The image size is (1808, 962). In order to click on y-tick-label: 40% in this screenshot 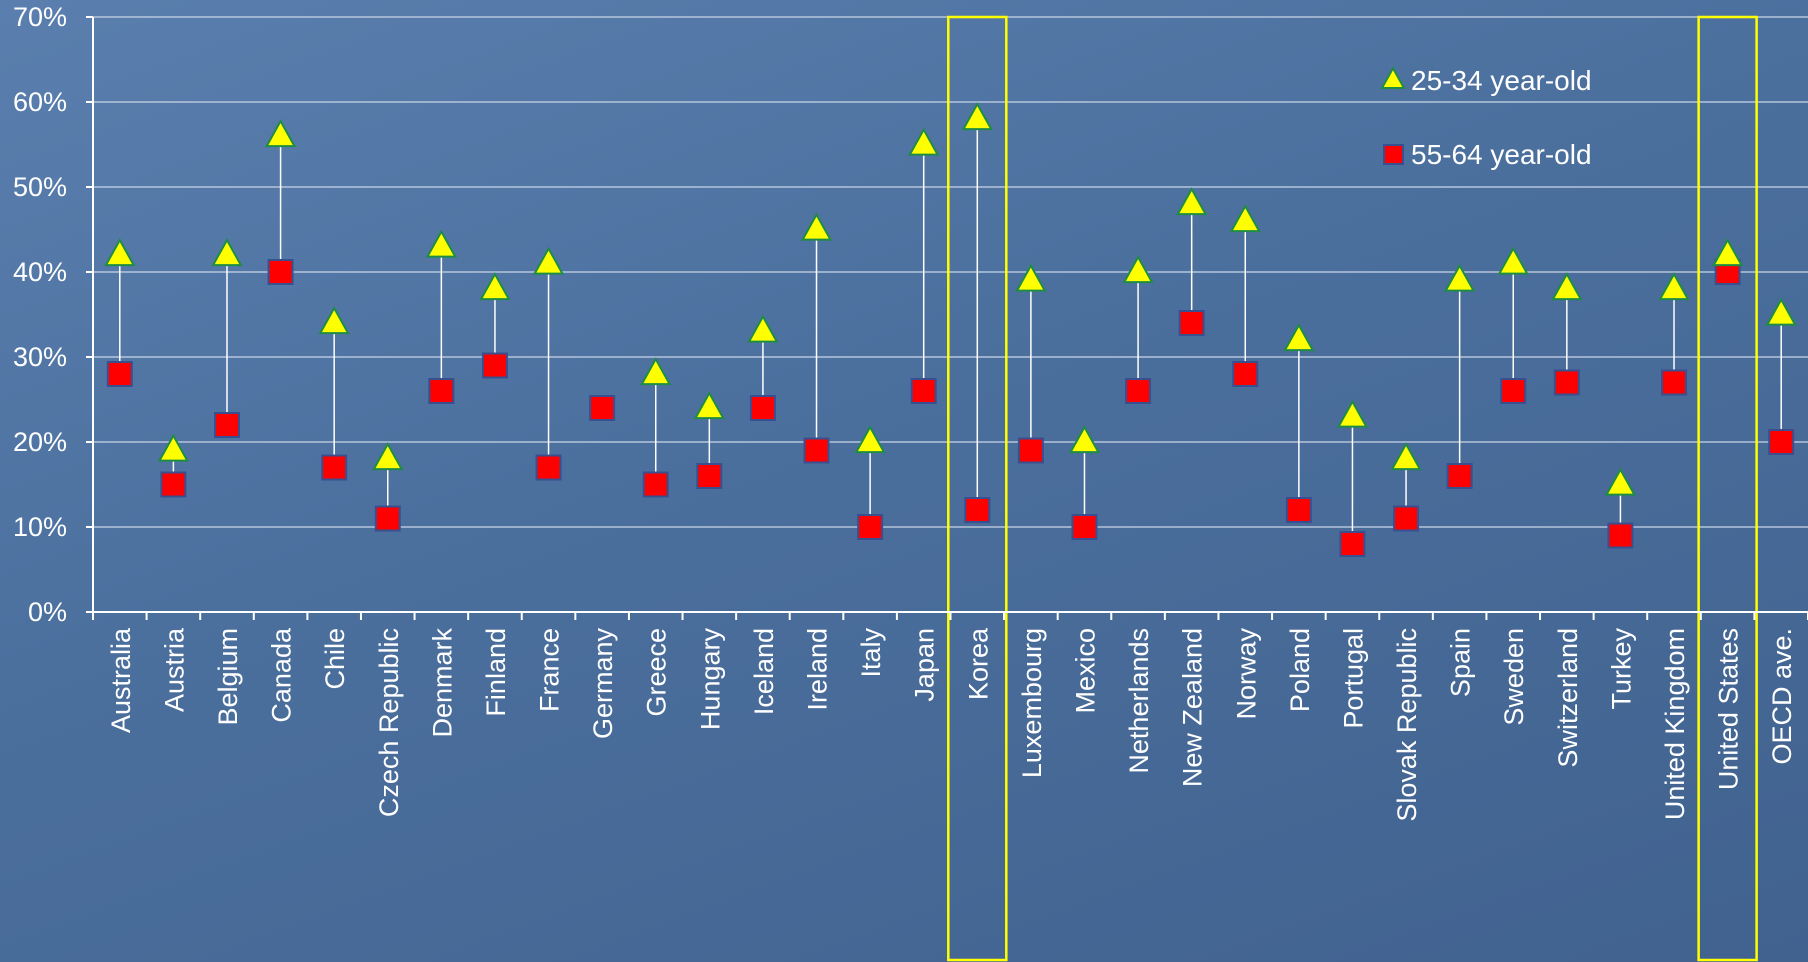, I will do `click(40, 272)`.